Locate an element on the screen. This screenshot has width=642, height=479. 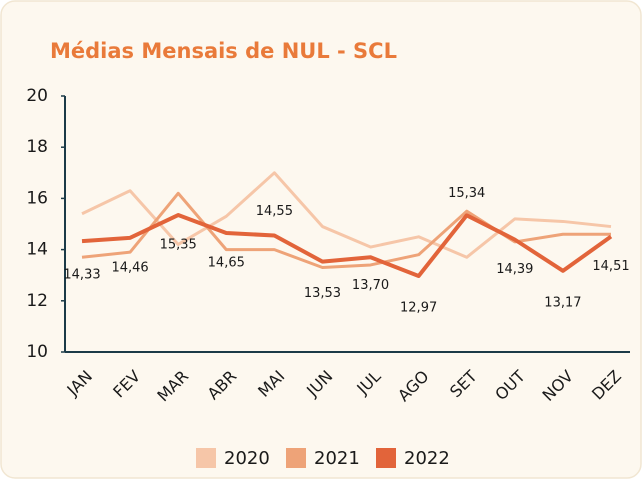
y-tick-label: 18 is located at coordinates (37, 147).